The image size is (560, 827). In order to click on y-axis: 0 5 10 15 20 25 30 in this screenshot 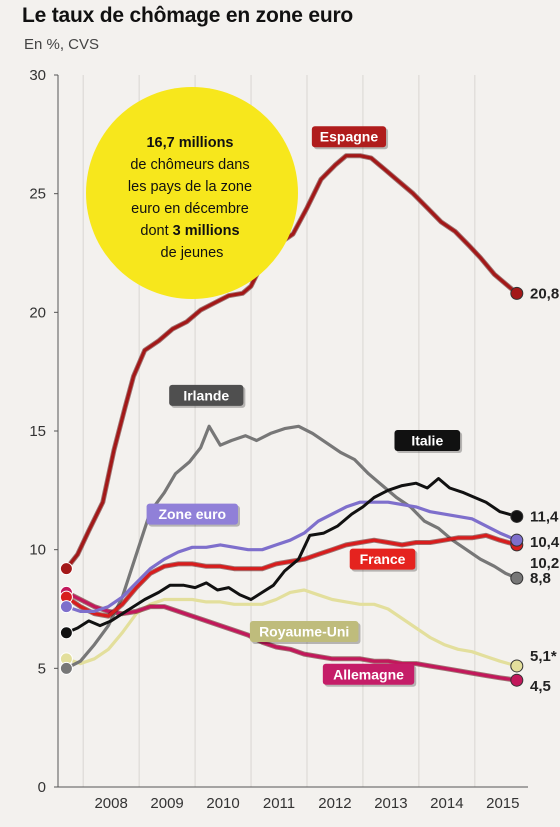, I will do `click(44, 431)`.